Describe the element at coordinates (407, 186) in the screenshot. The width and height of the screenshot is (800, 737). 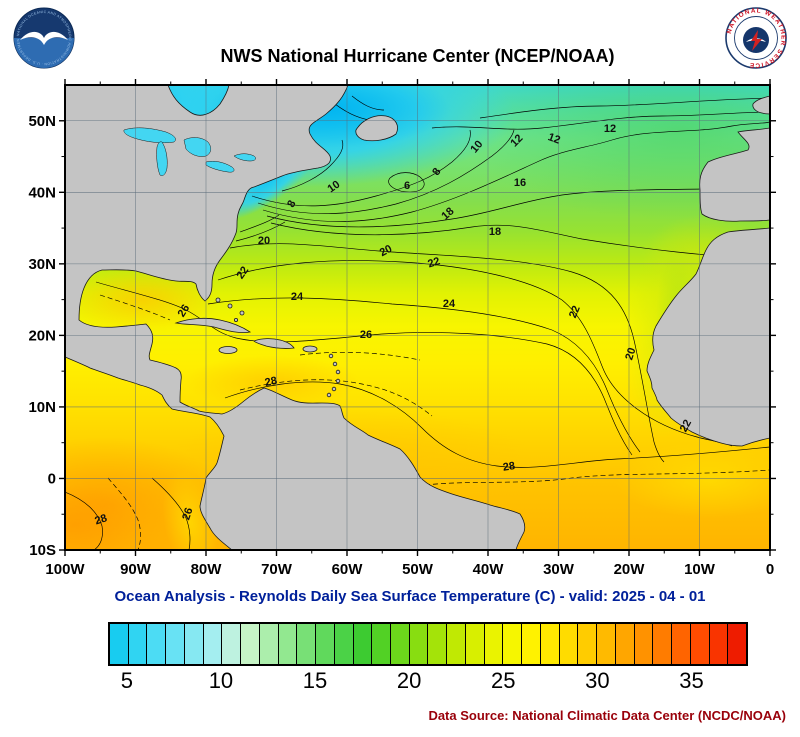
I see `contour-label: 6` at that location.